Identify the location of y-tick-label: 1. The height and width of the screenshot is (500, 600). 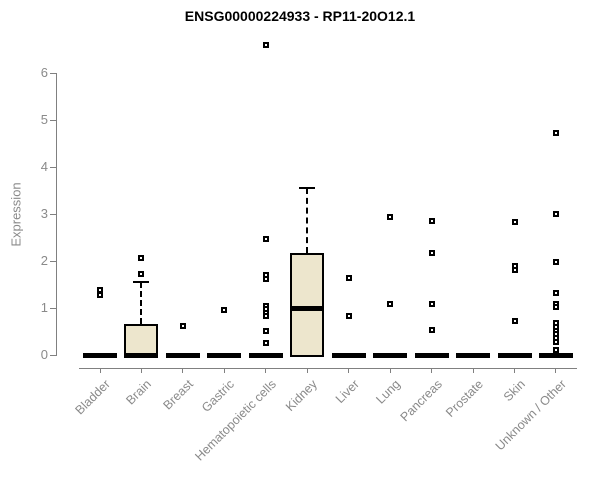
(44, 307).